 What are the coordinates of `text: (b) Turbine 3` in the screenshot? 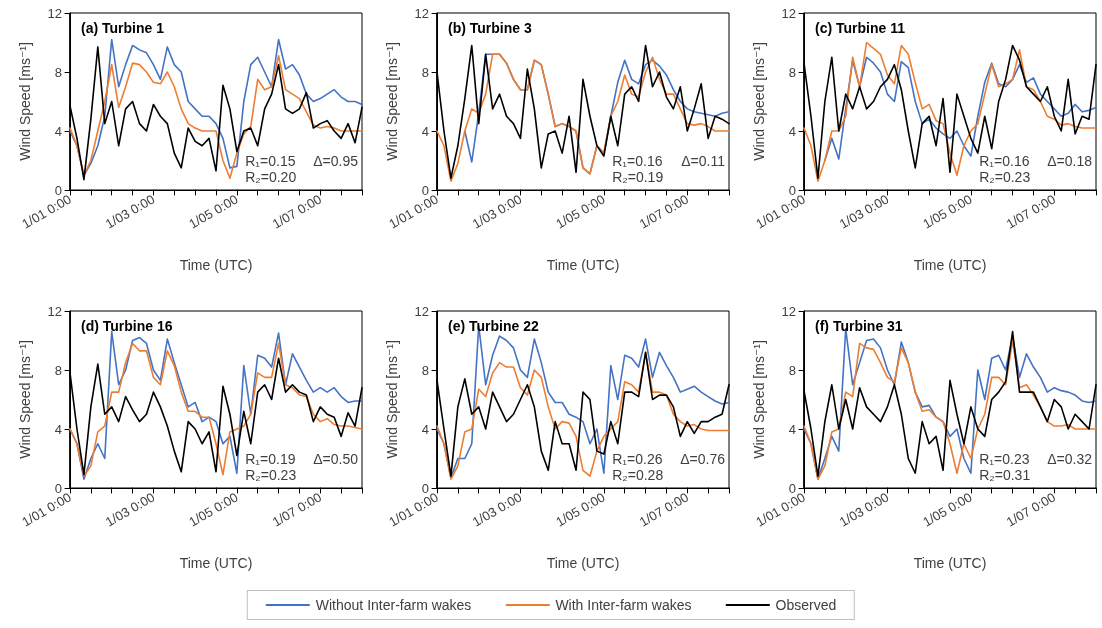 It's located at (490, 28).